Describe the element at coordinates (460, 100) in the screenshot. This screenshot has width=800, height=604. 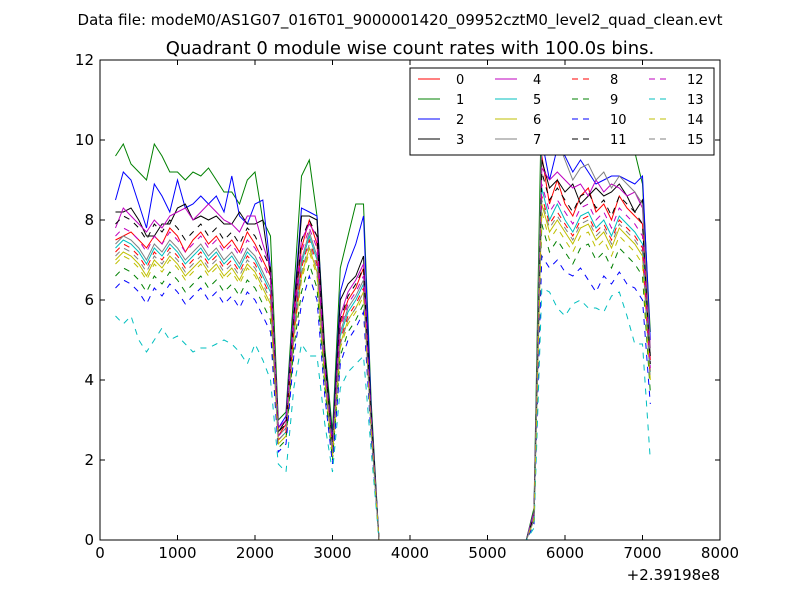
I see `legend-label-1: 1` at that location.